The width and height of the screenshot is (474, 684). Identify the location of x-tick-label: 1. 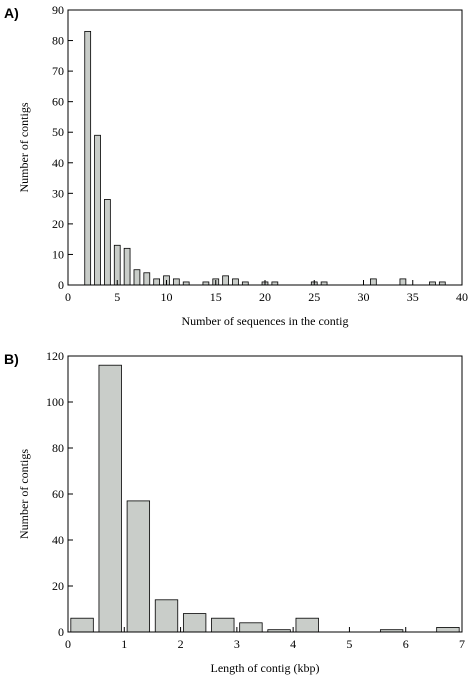
(124, 644).